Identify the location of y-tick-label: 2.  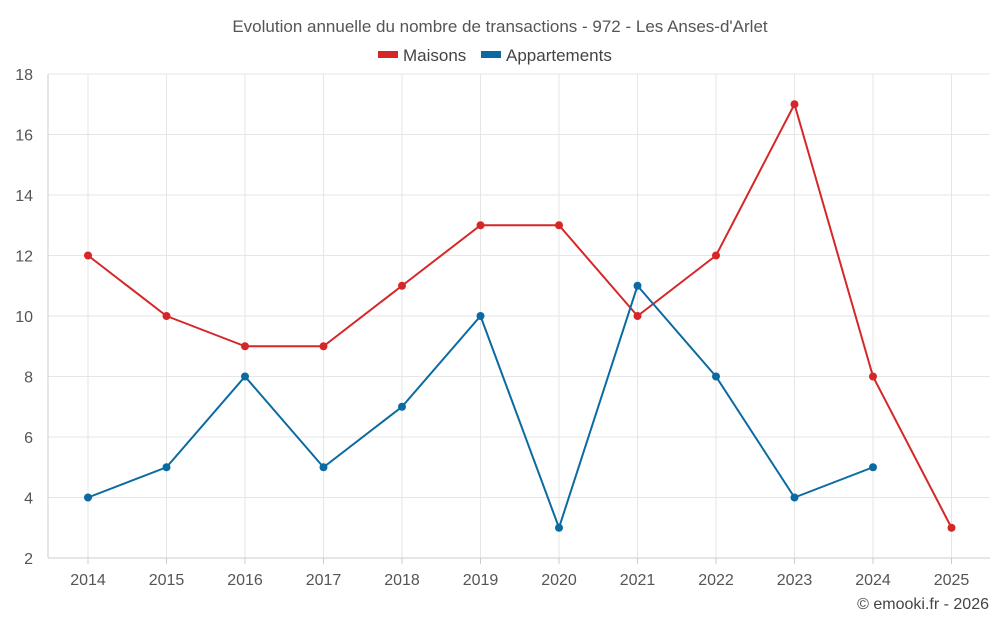
(28, 559).